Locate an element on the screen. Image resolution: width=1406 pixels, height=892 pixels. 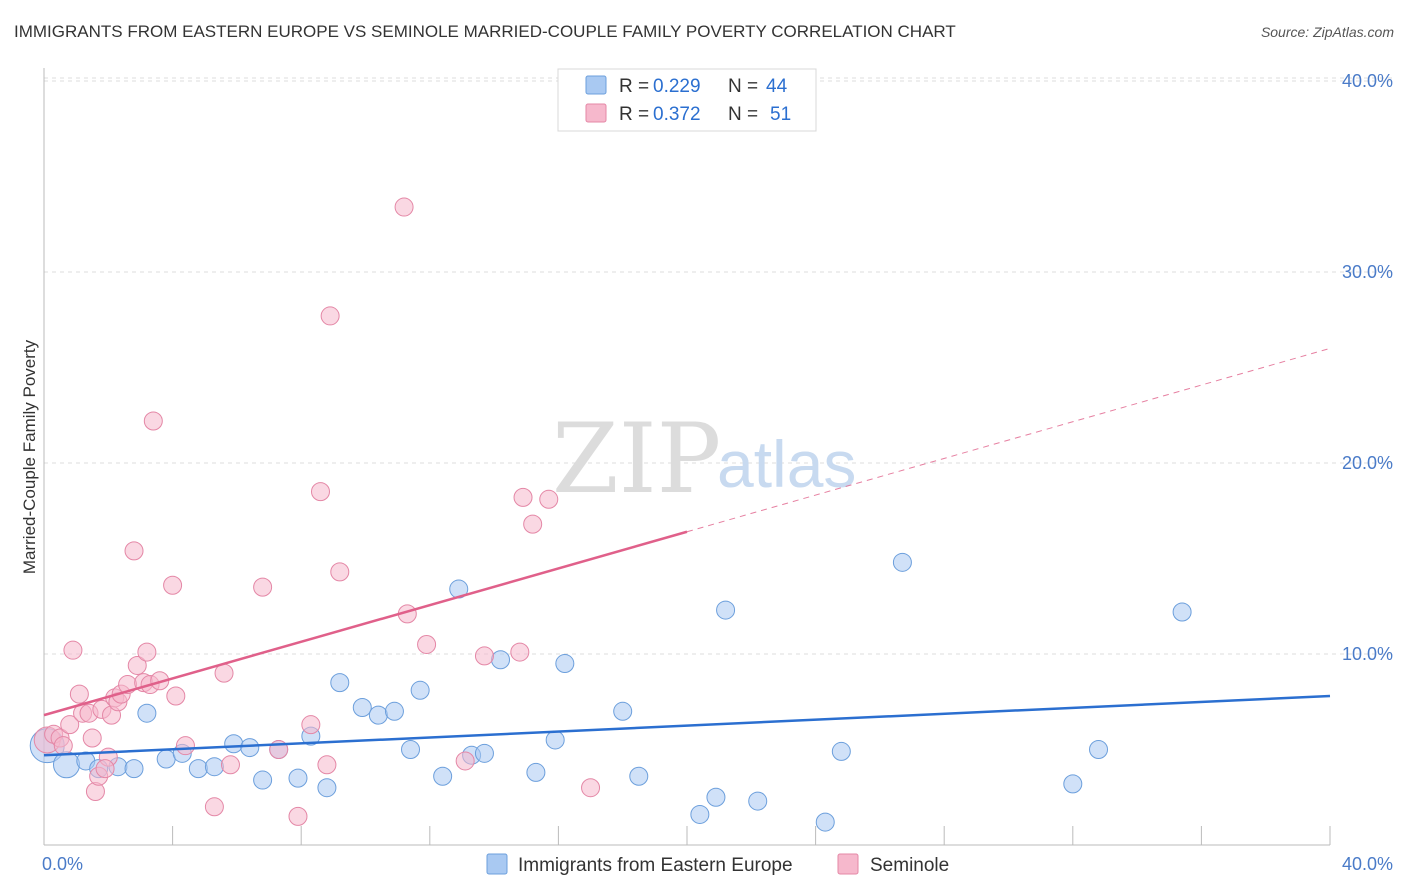
legend-r-value-1: 0.229 is located at coordinates (677, 86).